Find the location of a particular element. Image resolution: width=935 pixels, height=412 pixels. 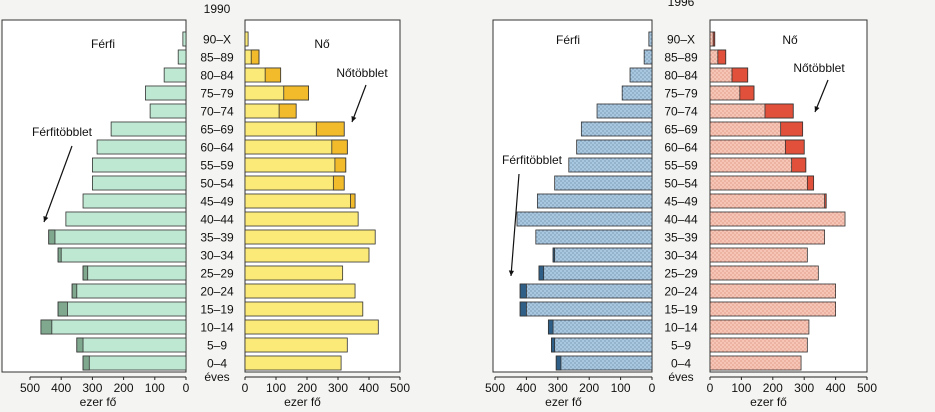

age-group-label: 5–9 is located at coordinates (681, 346).